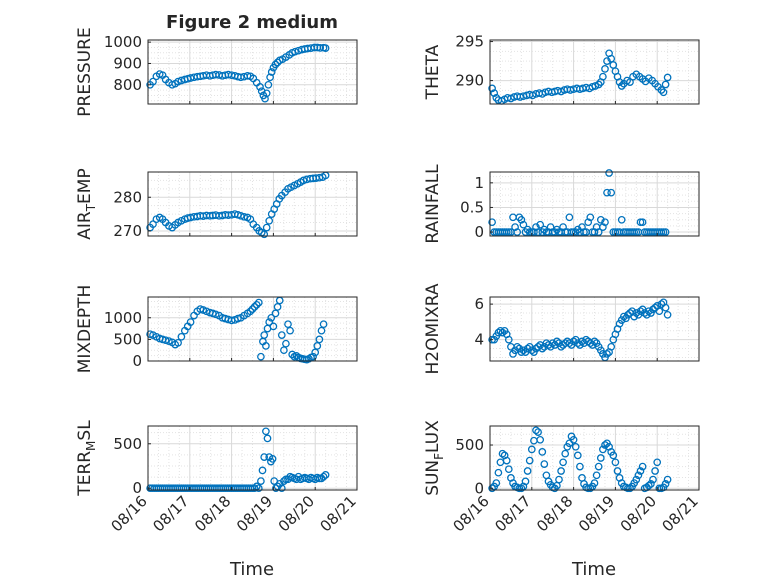 This screenshot has height=583, width=778. What do you see at coordinates (439, 456) in the screenshot?
I see `y-axis-label-sub: F` at bounding box center [439, 456].